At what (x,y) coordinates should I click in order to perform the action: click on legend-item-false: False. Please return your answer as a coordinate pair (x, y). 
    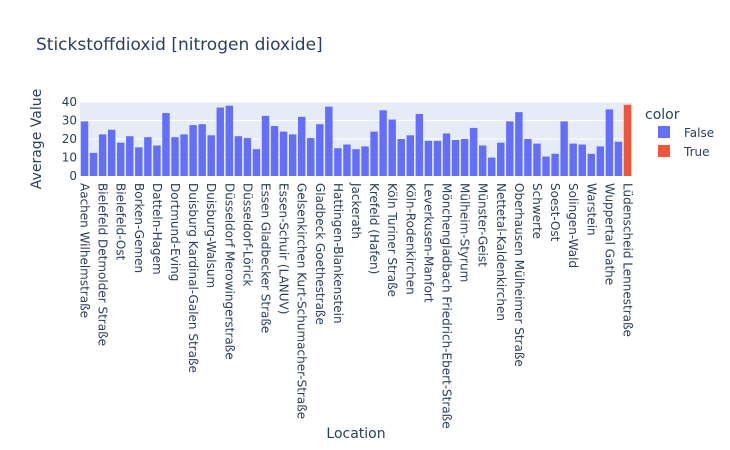
    Looking at the image, I should click on (686, 133).